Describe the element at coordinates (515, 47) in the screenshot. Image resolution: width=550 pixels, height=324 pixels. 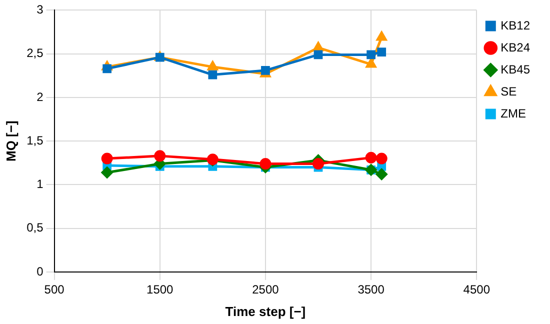
I see `legend-label: KB24` at that location.